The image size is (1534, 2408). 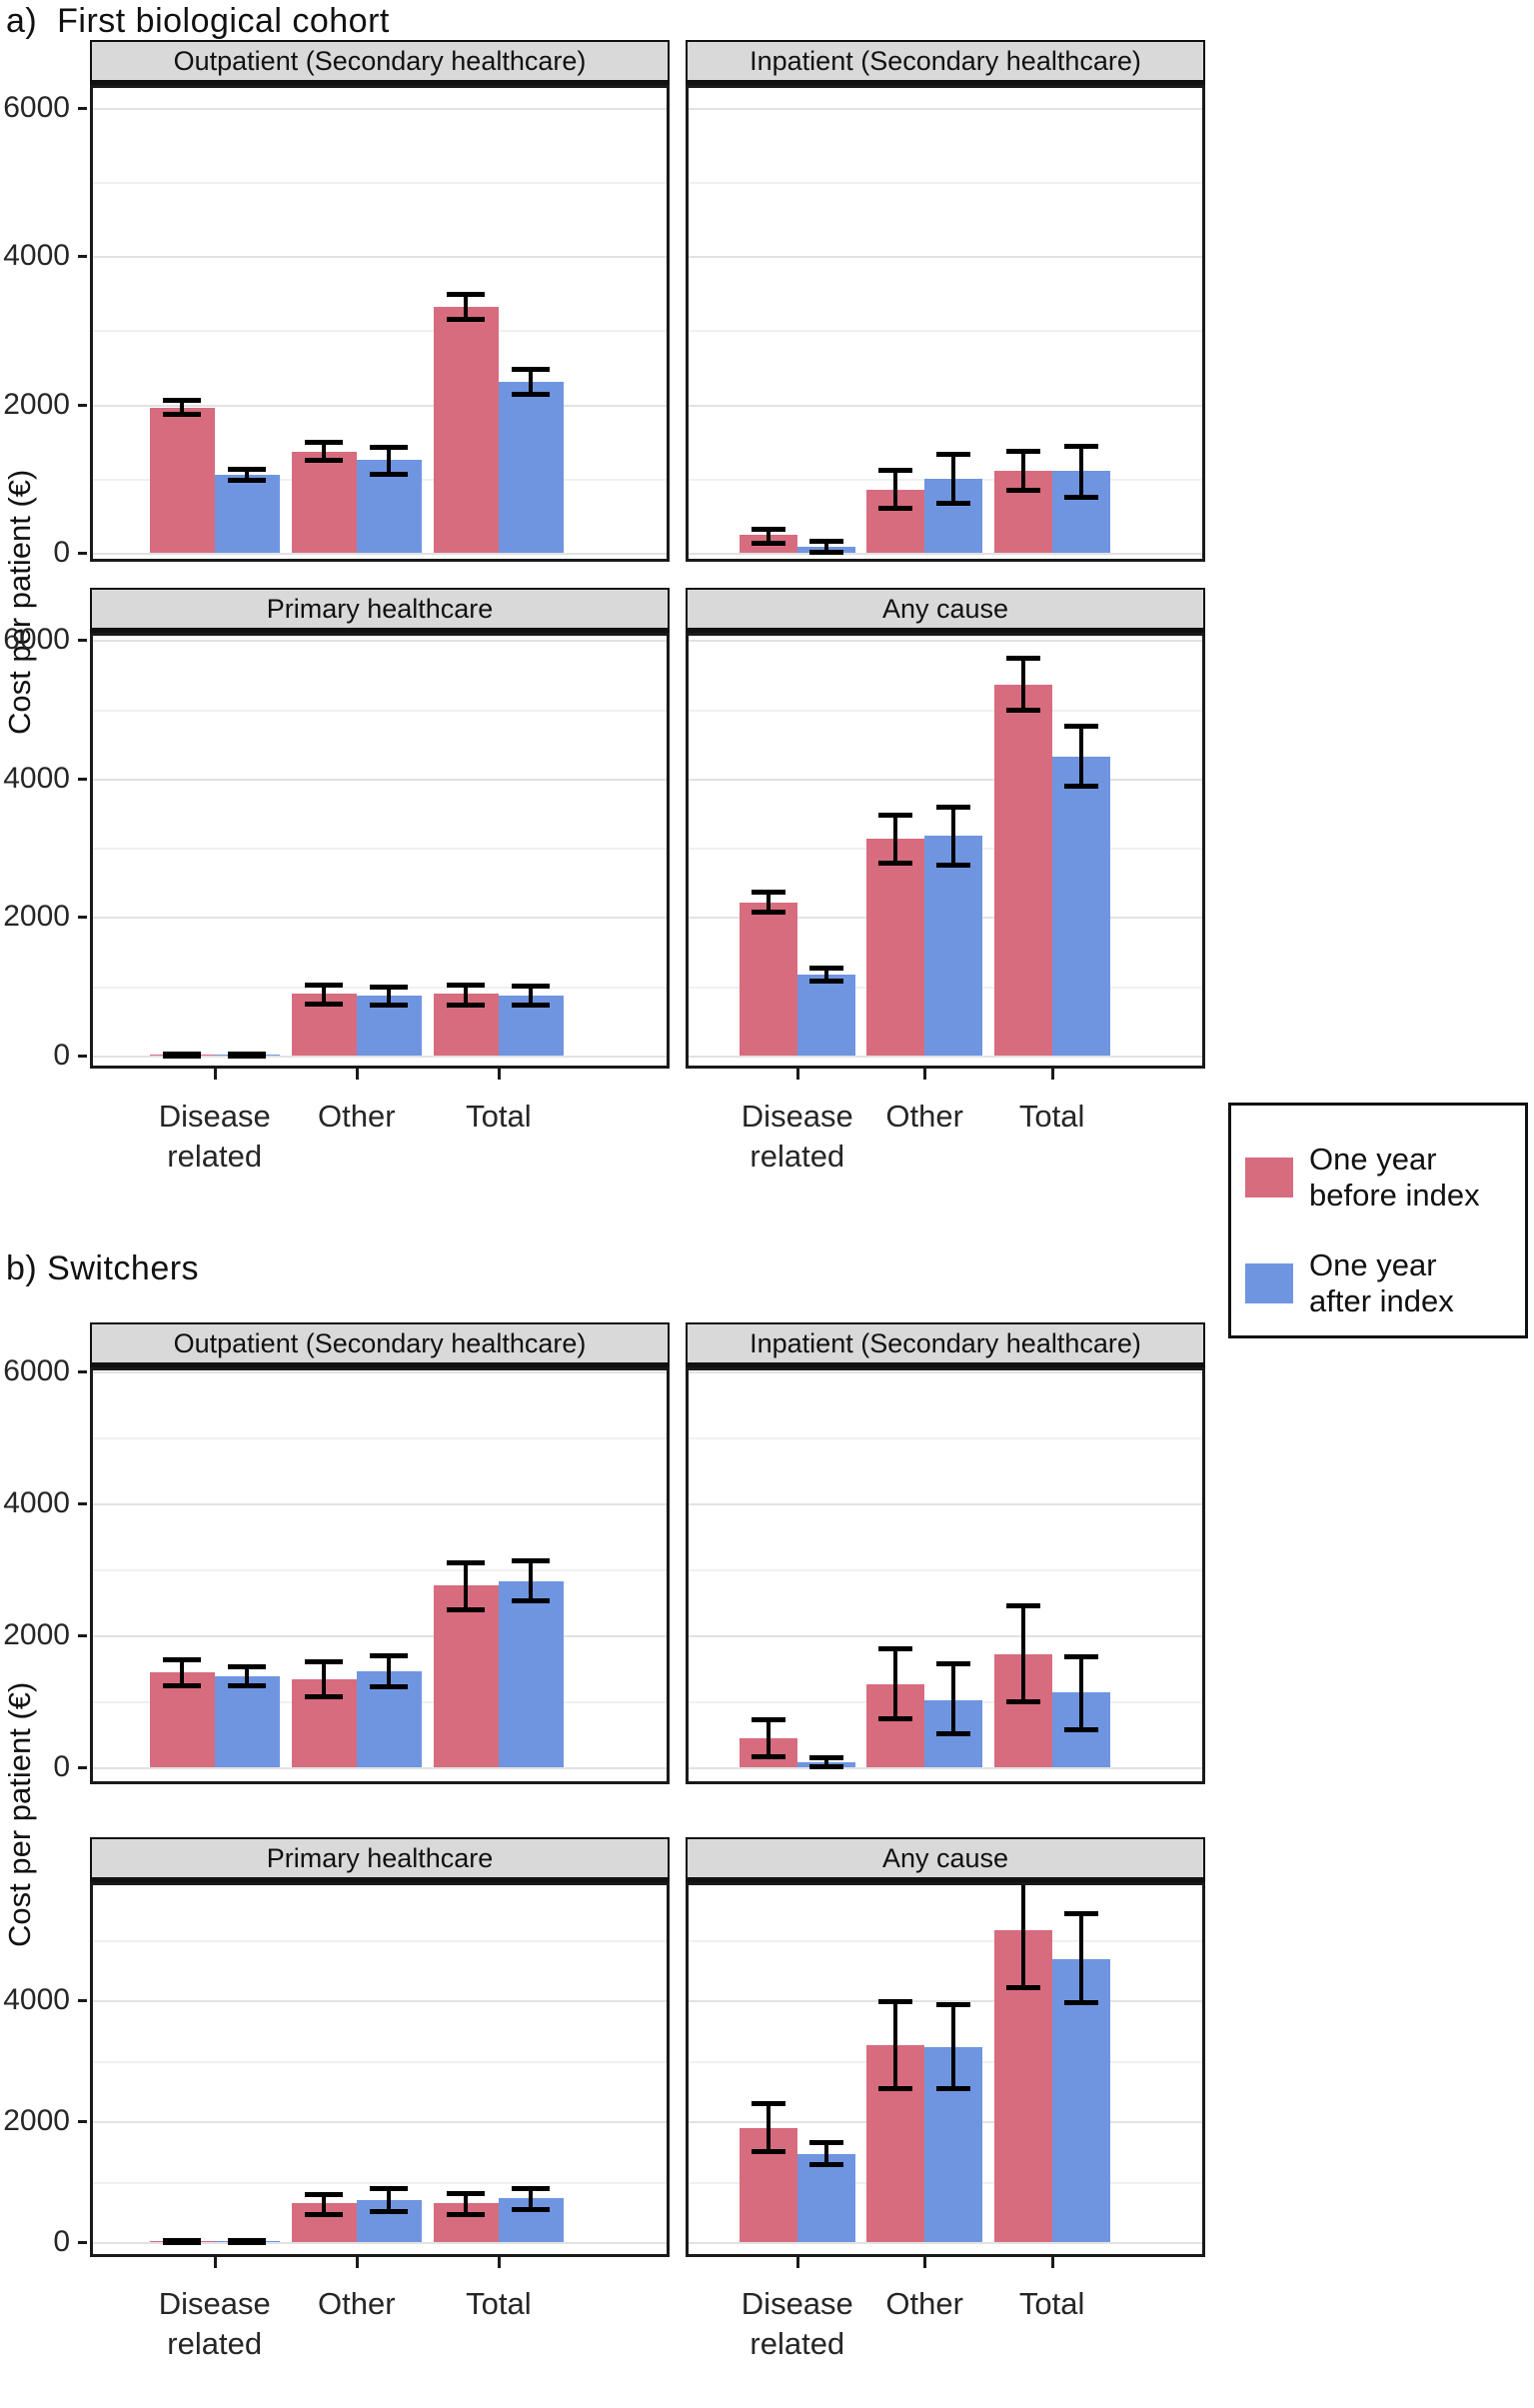 I want to click on facet-strip: Primary healthcare, so click(x=380, y=610).